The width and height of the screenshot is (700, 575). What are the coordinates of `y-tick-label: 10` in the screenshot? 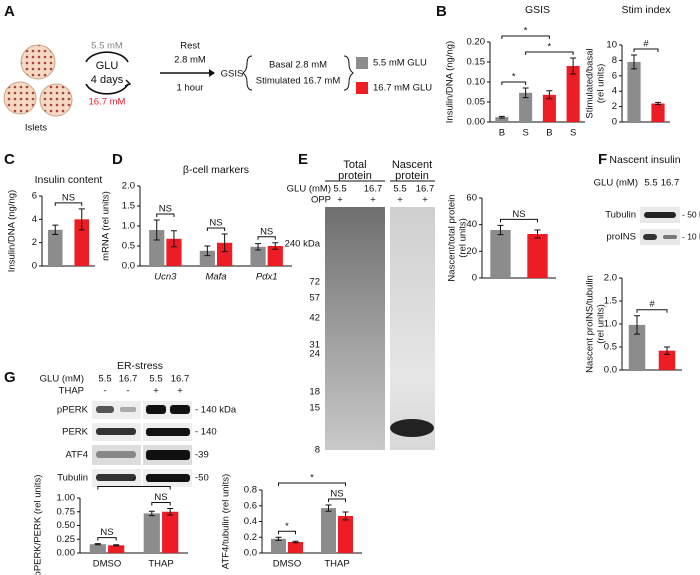 It's located at (611, 45).